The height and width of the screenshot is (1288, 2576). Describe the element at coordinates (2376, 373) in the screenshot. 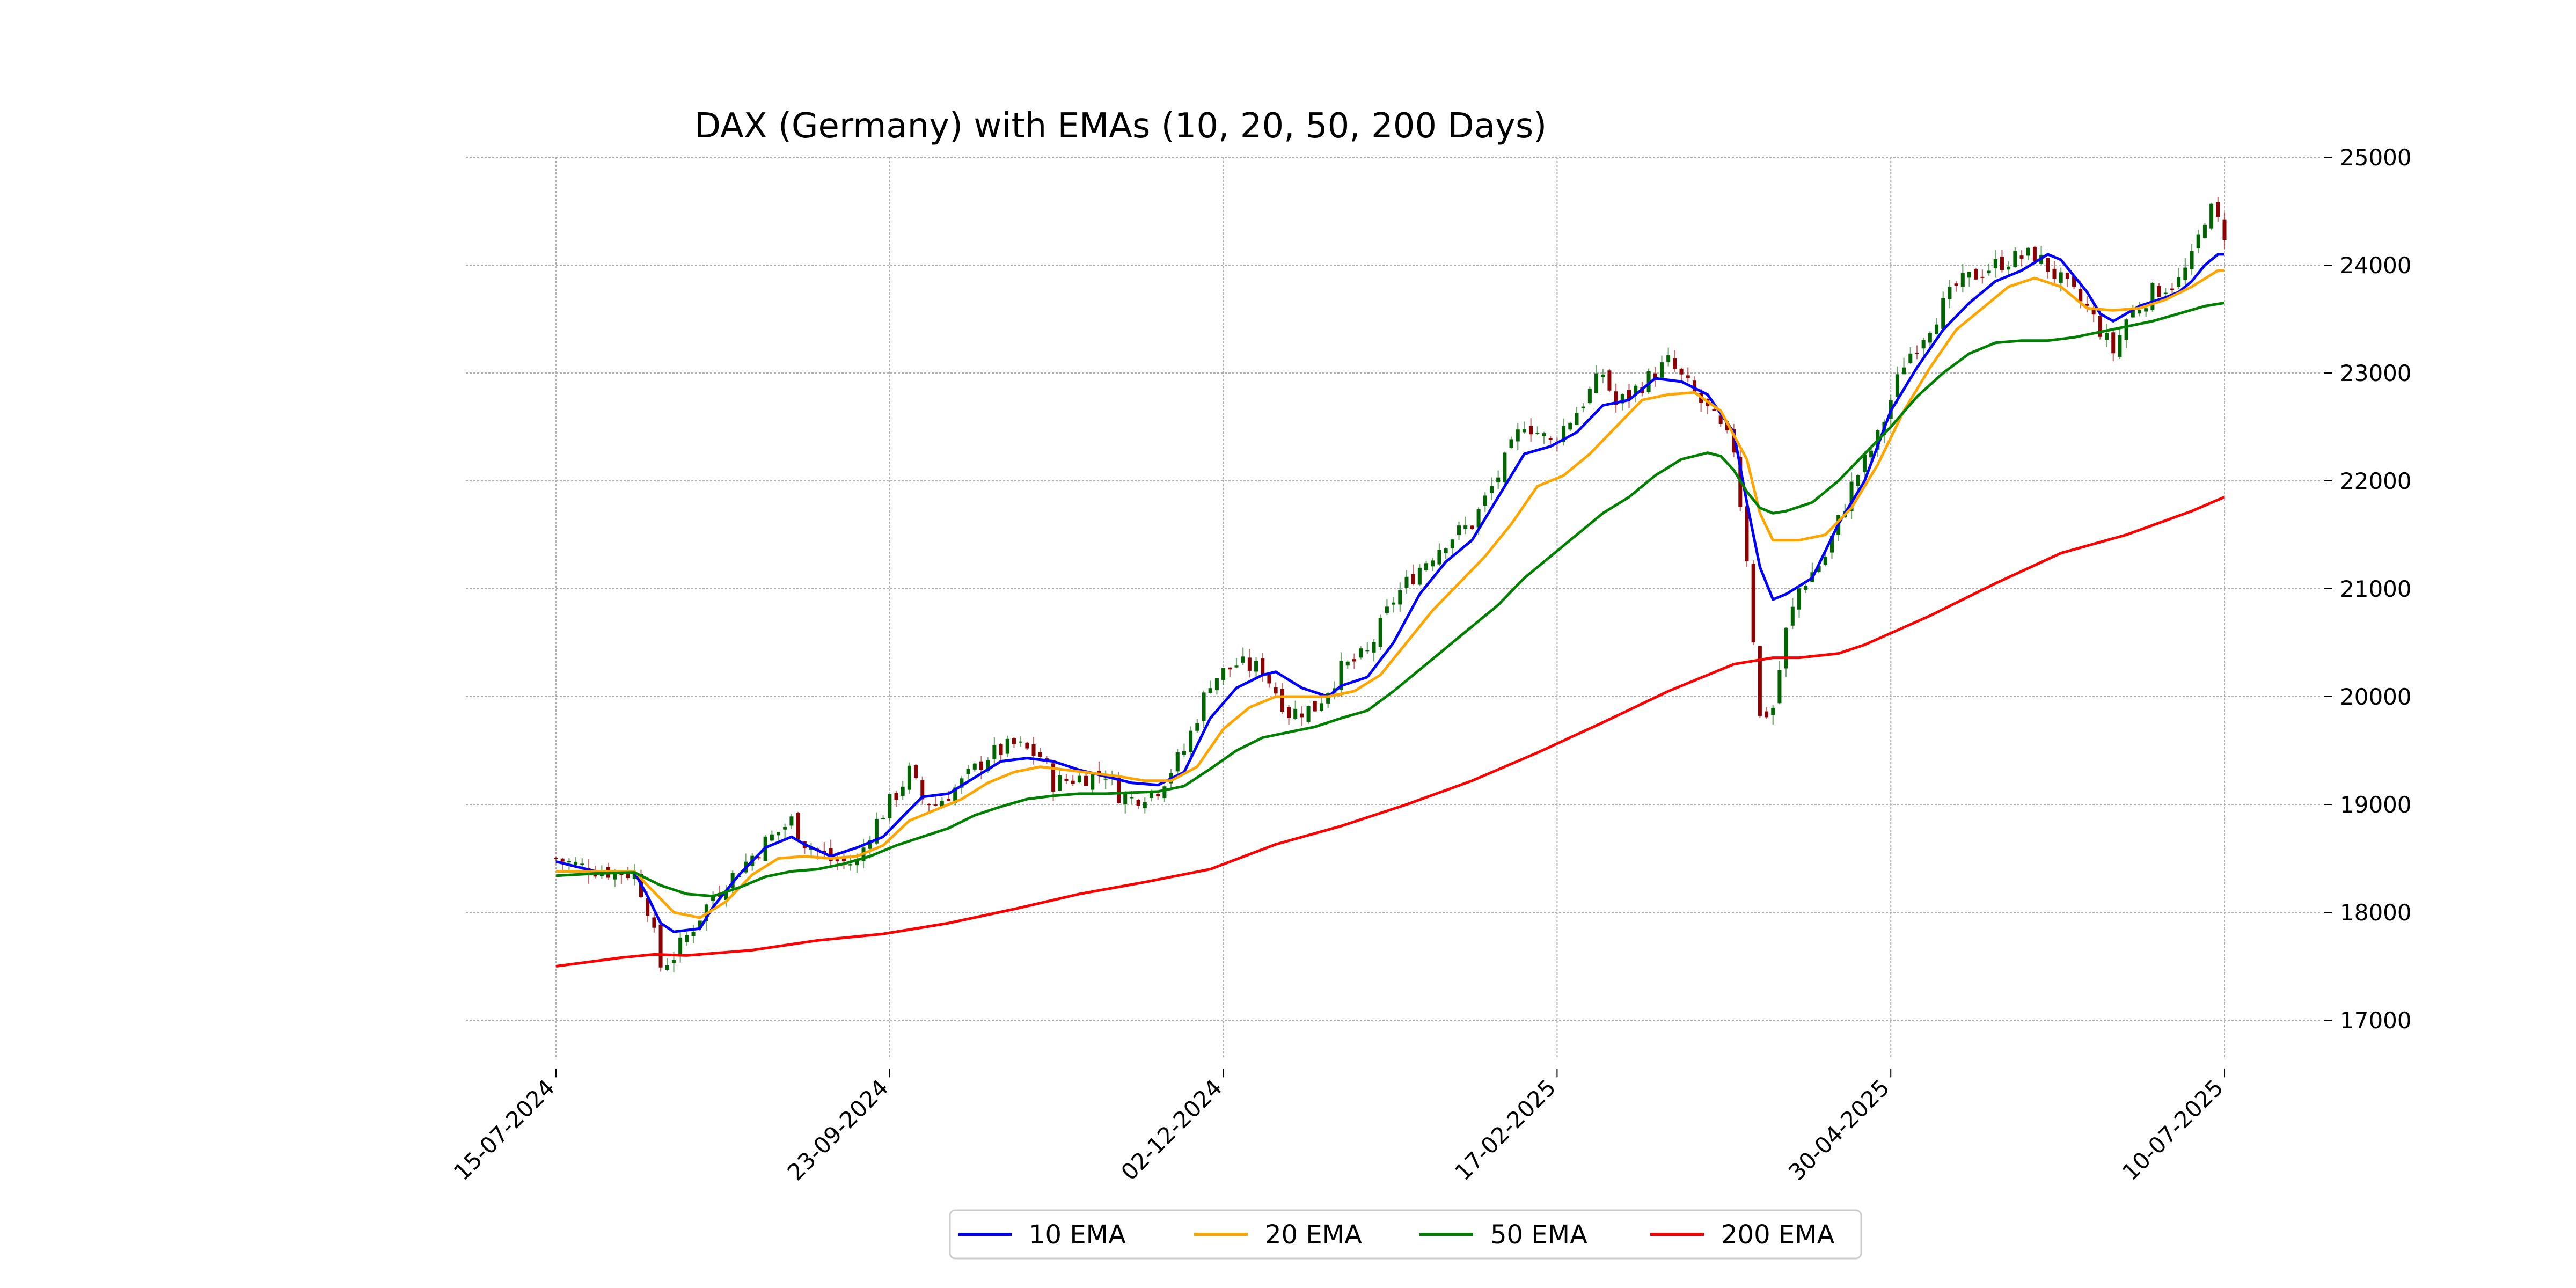

I see `y-tick-label: 23000` at that location.